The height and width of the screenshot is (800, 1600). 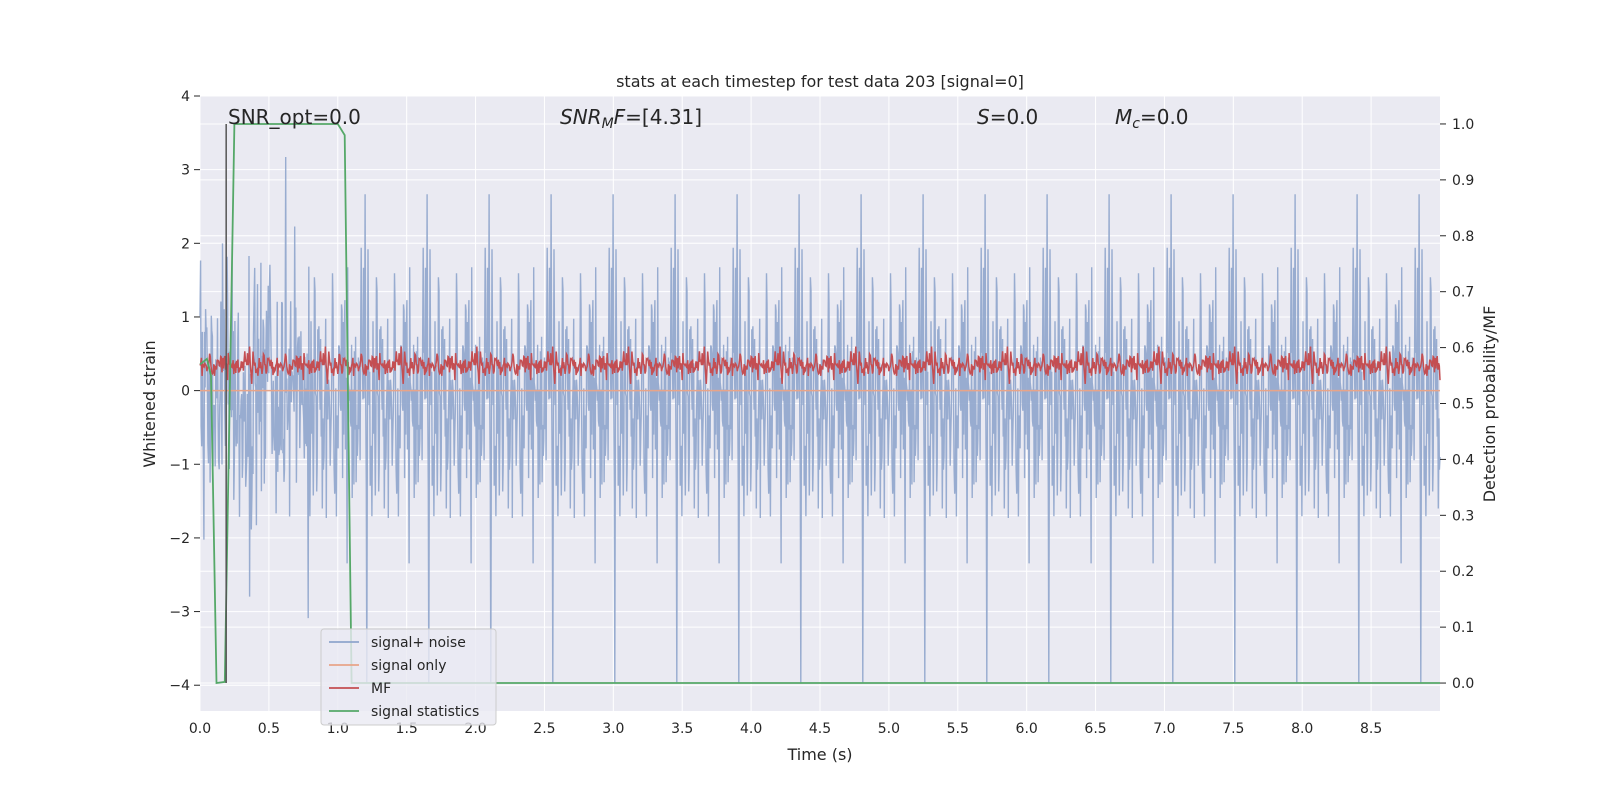 I want to click on y-tick-label: −1, so click(x=179, y=465).